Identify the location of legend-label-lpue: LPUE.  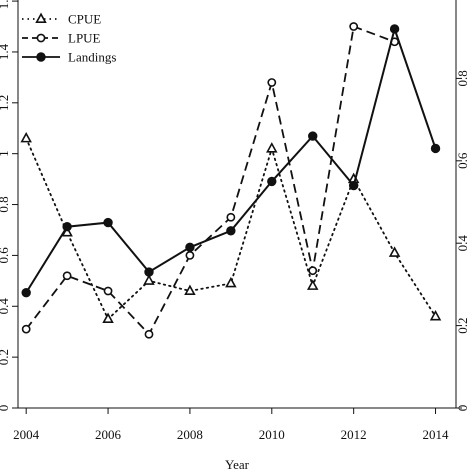
(84, 38).